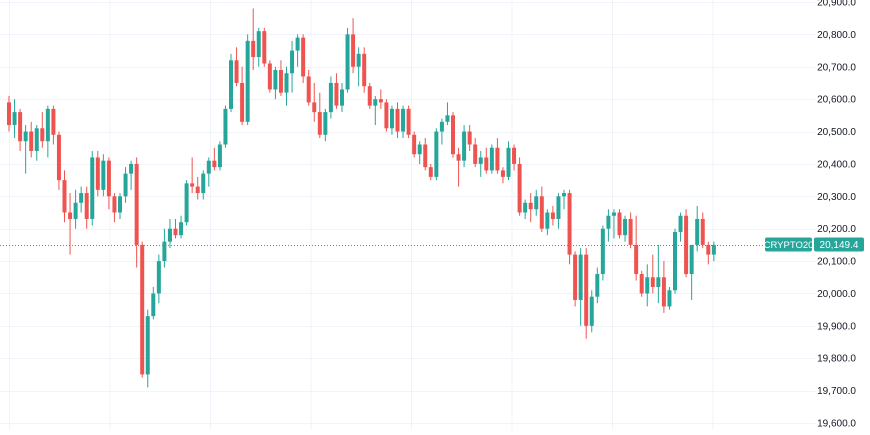 The width and height of the screenshot is (870, 435). Describe the element at coordinates (836, 262) in the screenshot. I see `y-tick-label: 20,100.0` at that location.